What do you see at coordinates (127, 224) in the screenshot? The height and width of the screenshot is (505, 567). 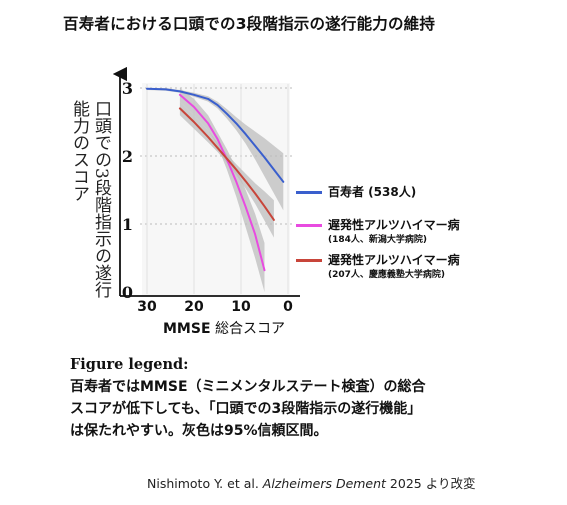 I see `y-tick-label: 1` at bounding box center [127, 224].